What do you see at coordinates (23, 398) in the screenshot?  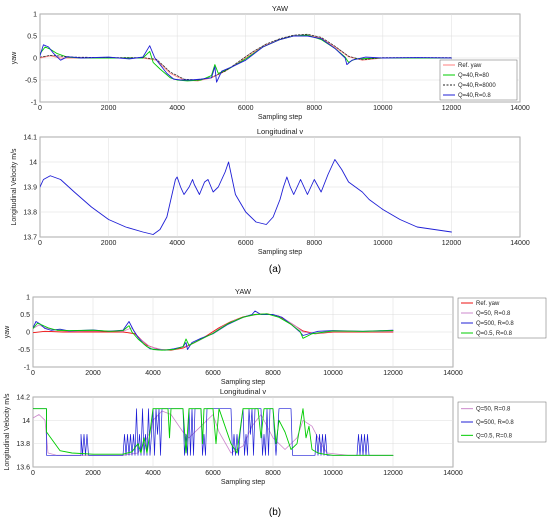 I see `y-tick-label: 14.2` at bounding box center [23, 398].